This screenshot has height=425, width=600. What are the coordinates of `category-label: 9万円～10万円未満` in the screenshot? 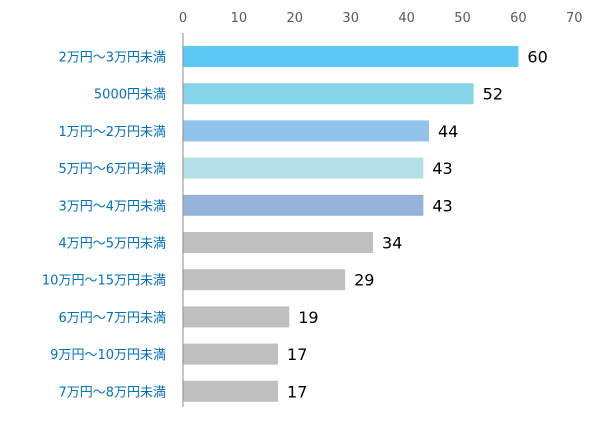 It's located at (108, 355).